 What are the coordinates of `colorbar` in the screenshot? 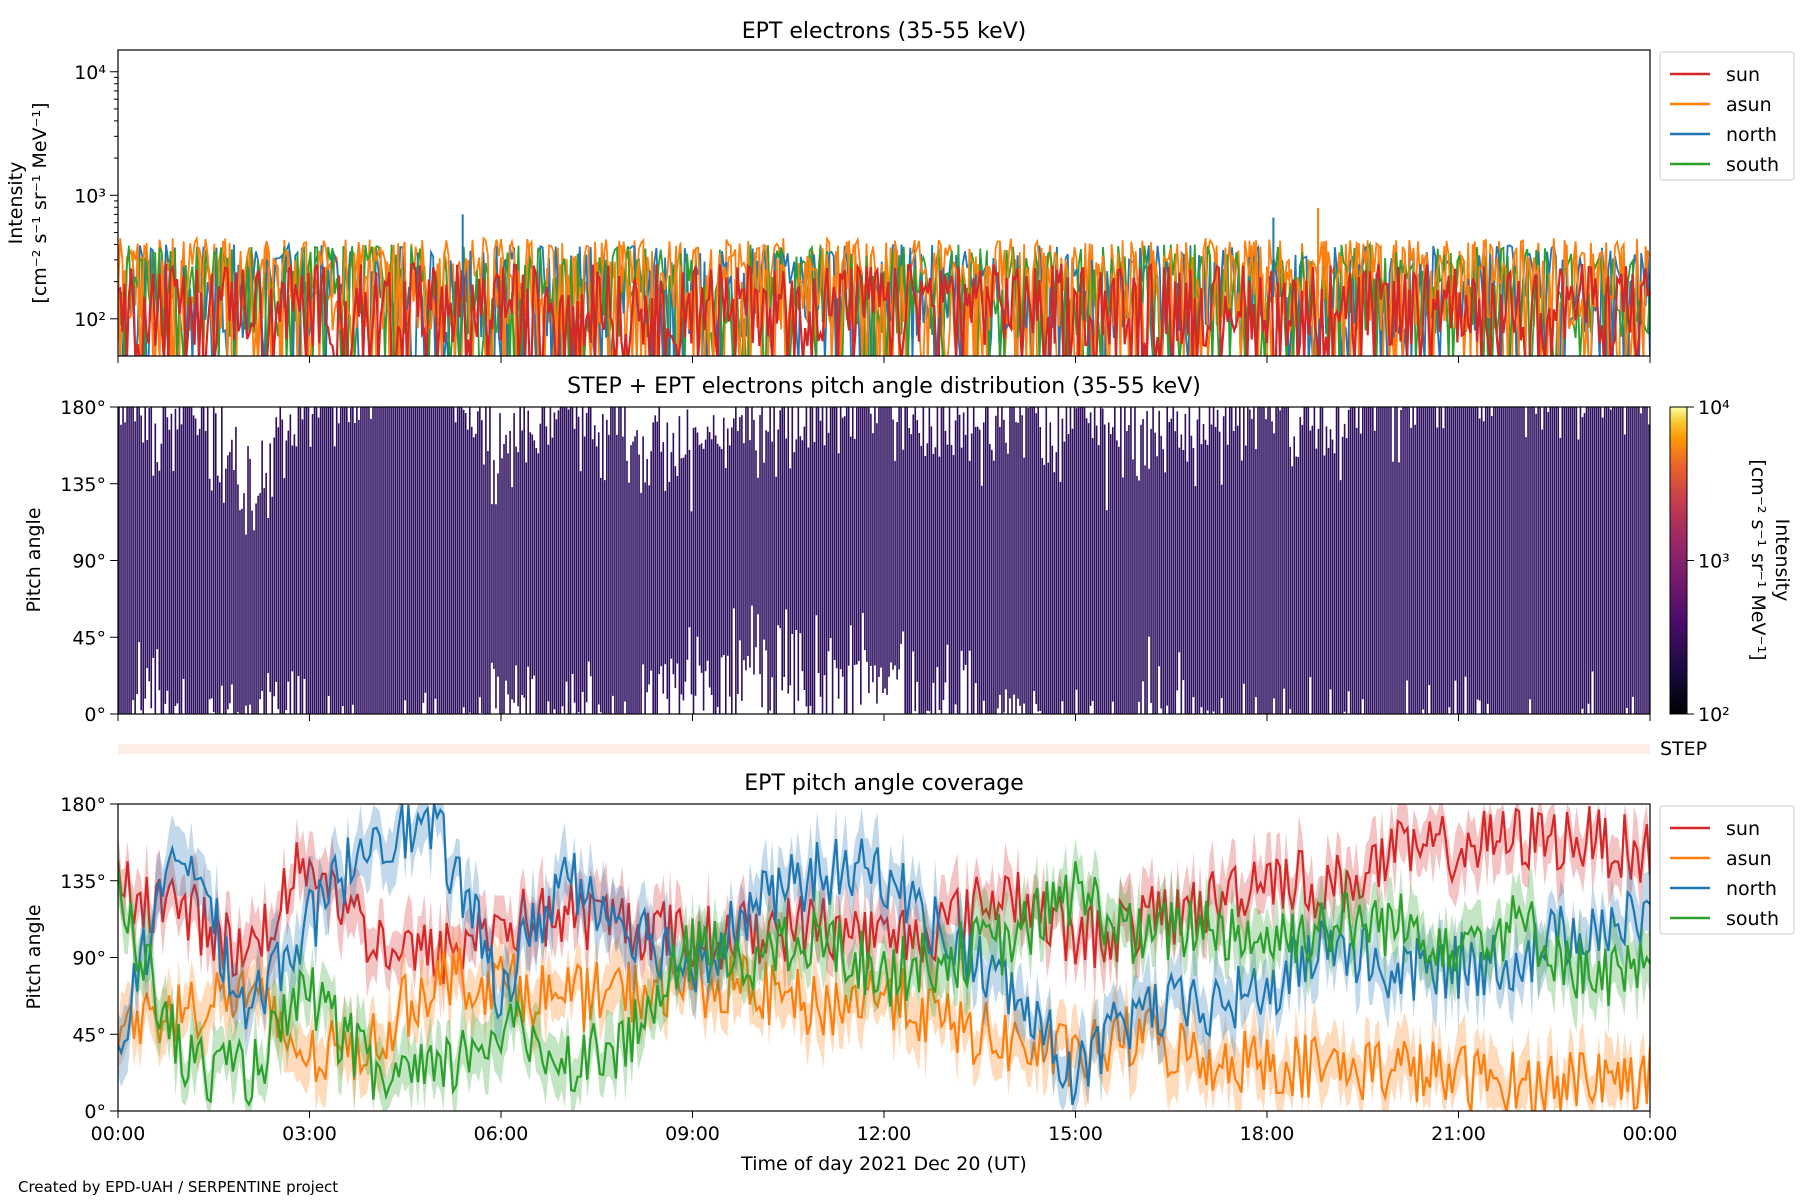 It's located at (1678, 560).